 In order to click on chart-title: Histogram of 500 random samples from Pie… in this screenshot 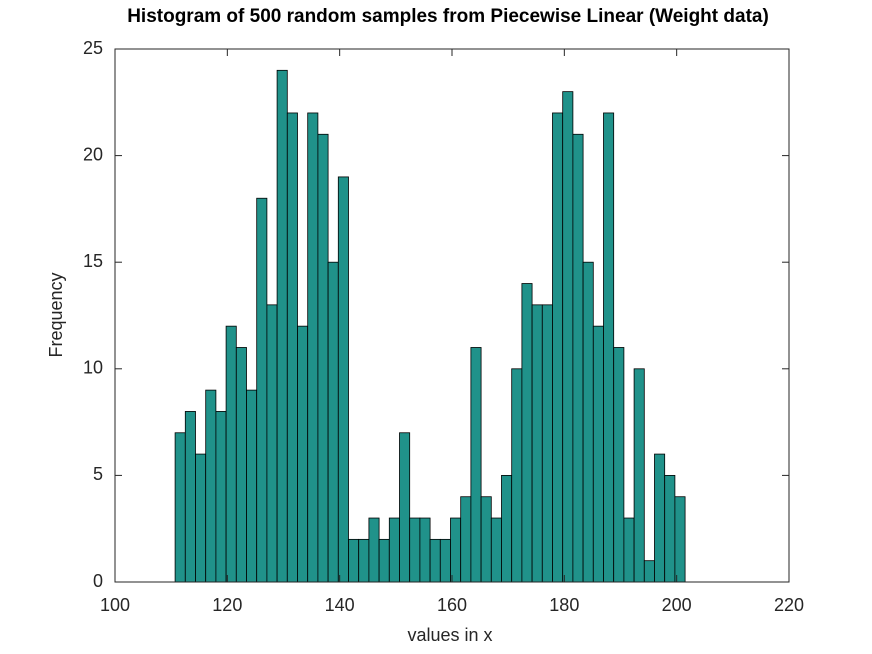, I will do `click(448, 16)`.